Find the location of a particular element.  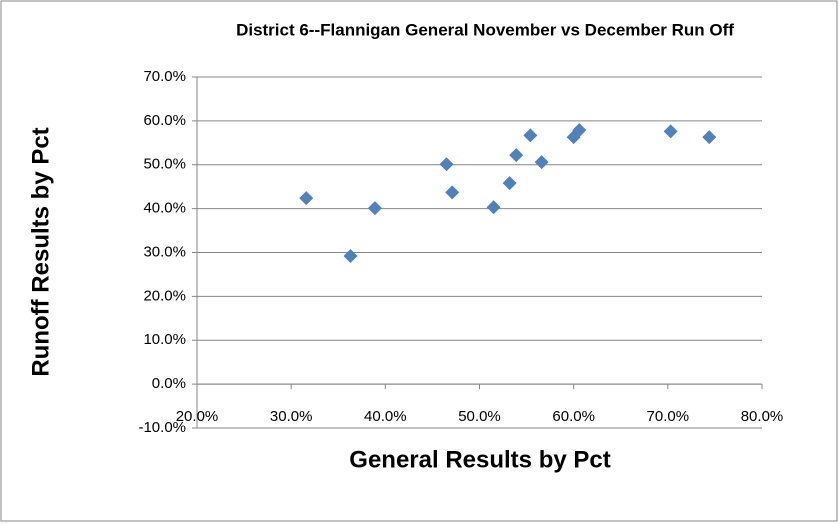

x-tick-label: 30.0% is located at coordinates (291, 416).